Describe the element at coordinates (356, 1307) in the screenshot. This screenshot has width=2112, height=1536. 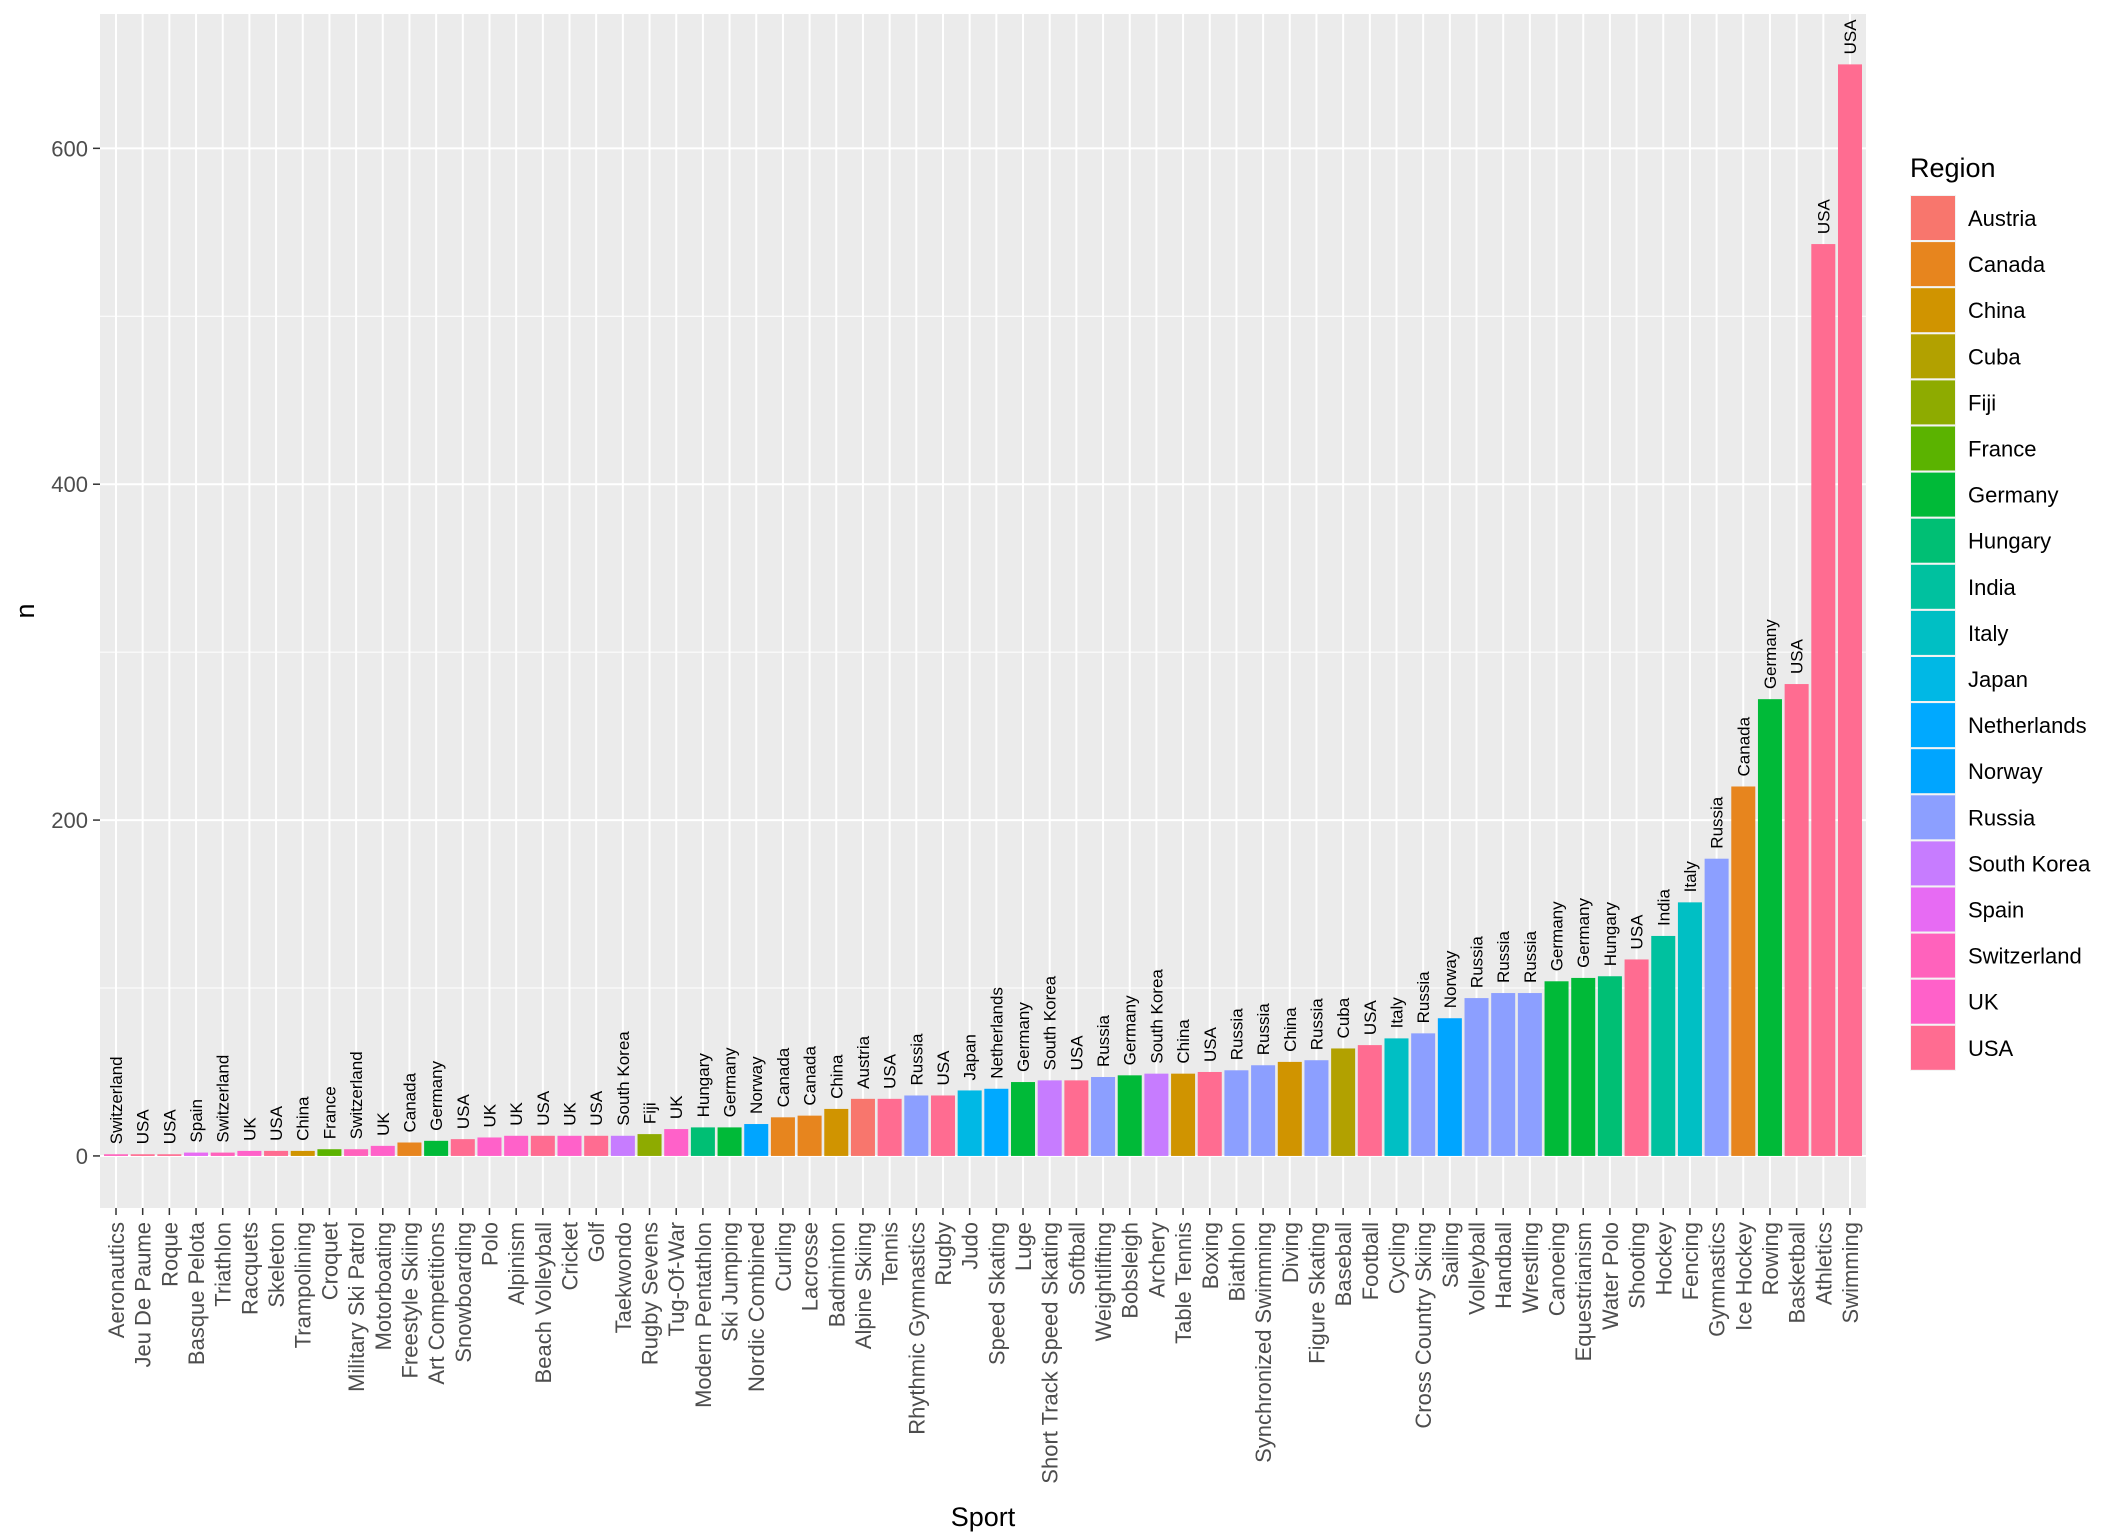
I see `x-tick-label: Military Ski Patrol` at that location.